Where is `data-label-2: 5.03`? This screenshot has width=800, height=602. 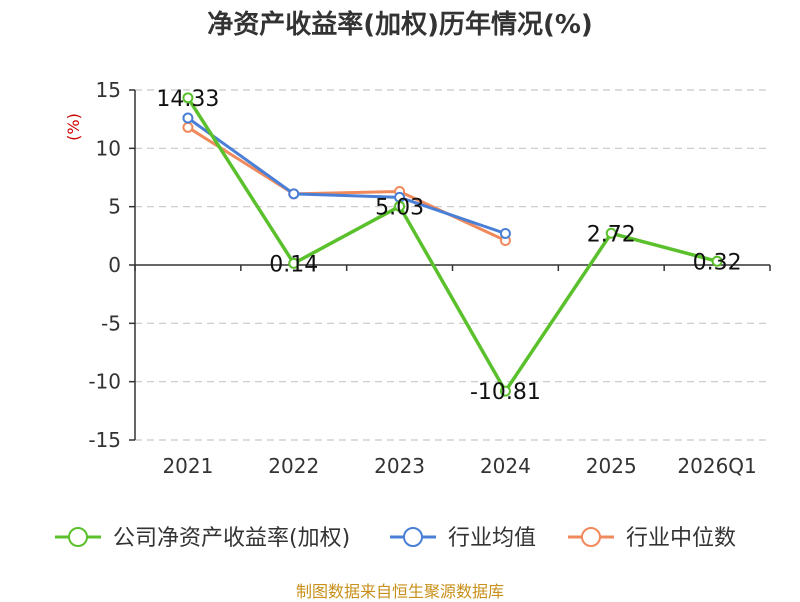
data-label-2: 5.03 is located at coordinates (399, 207).